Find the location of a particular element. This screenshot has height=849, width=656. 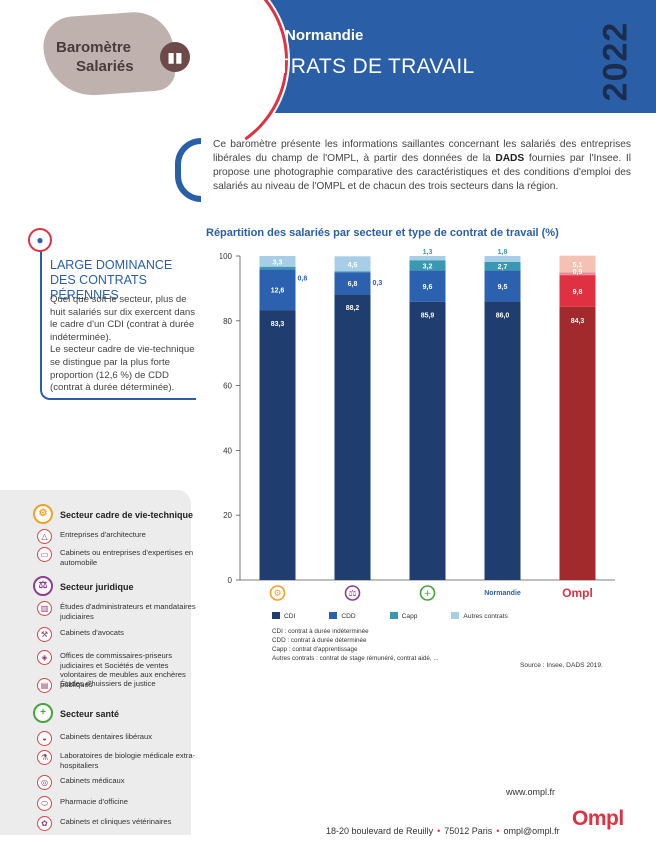

data-label: 2,7 is located at coordinates (503, 267).